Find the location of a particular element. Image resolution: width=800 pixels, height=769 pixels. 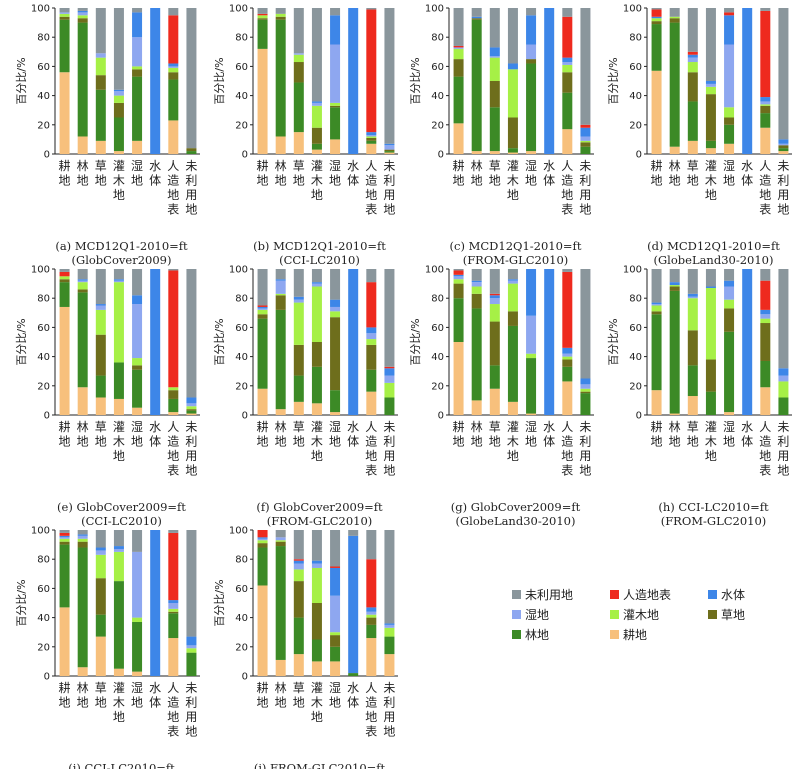

panel-caption-sub: (GlobeLand30-2010) is located at coordinates (714, 260).